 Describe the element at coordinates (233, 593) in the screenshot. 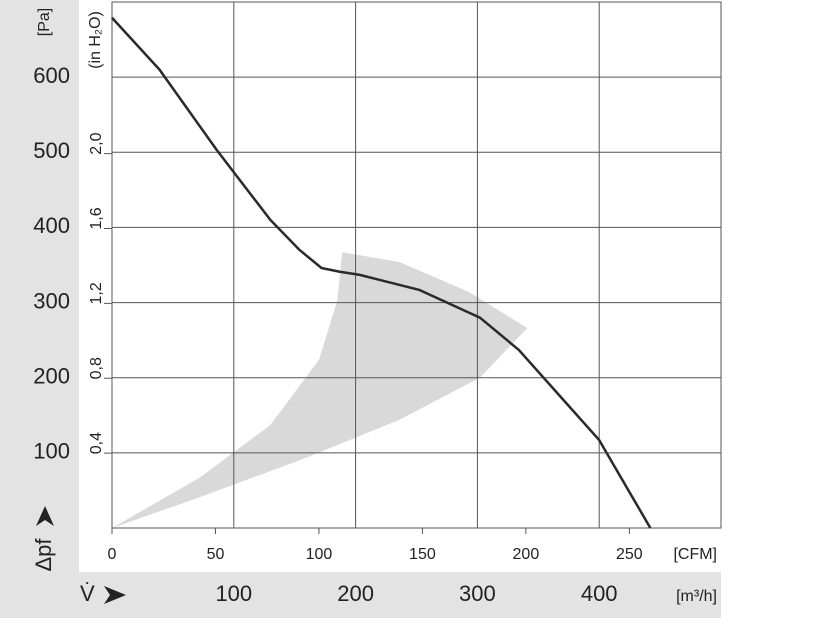

I see `x-tick-label: 100` at that location.